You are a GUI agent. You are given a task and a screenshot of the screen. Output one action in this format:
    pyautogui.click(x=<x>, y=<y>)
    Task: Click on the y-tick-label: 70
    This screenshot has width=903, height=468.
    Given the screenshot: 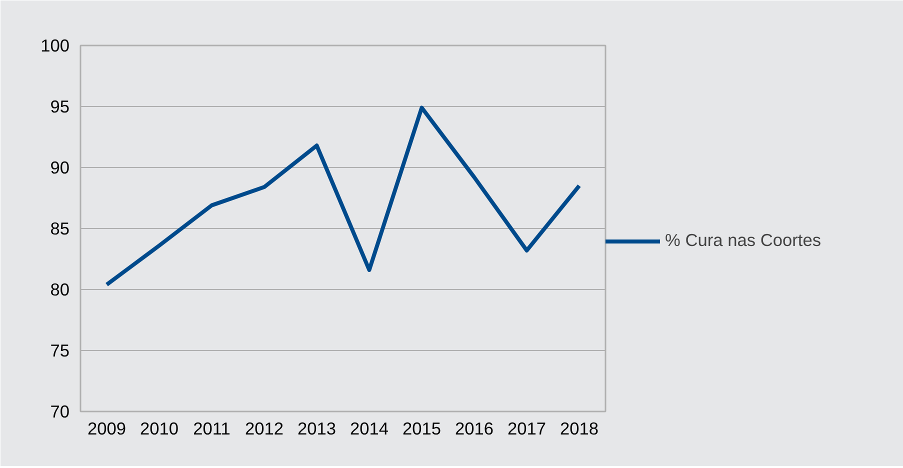 What is the action you would take?
    pyautogui.click(x=60, y=412)
    